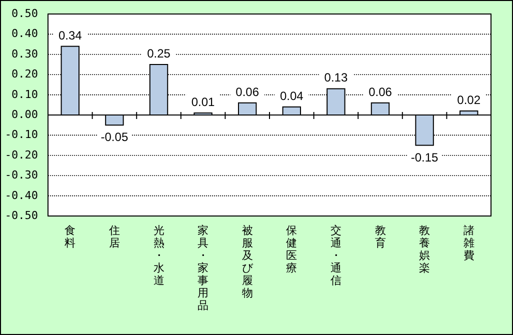  I want to click on y-tick-label: 0.00, so click(25, 115).